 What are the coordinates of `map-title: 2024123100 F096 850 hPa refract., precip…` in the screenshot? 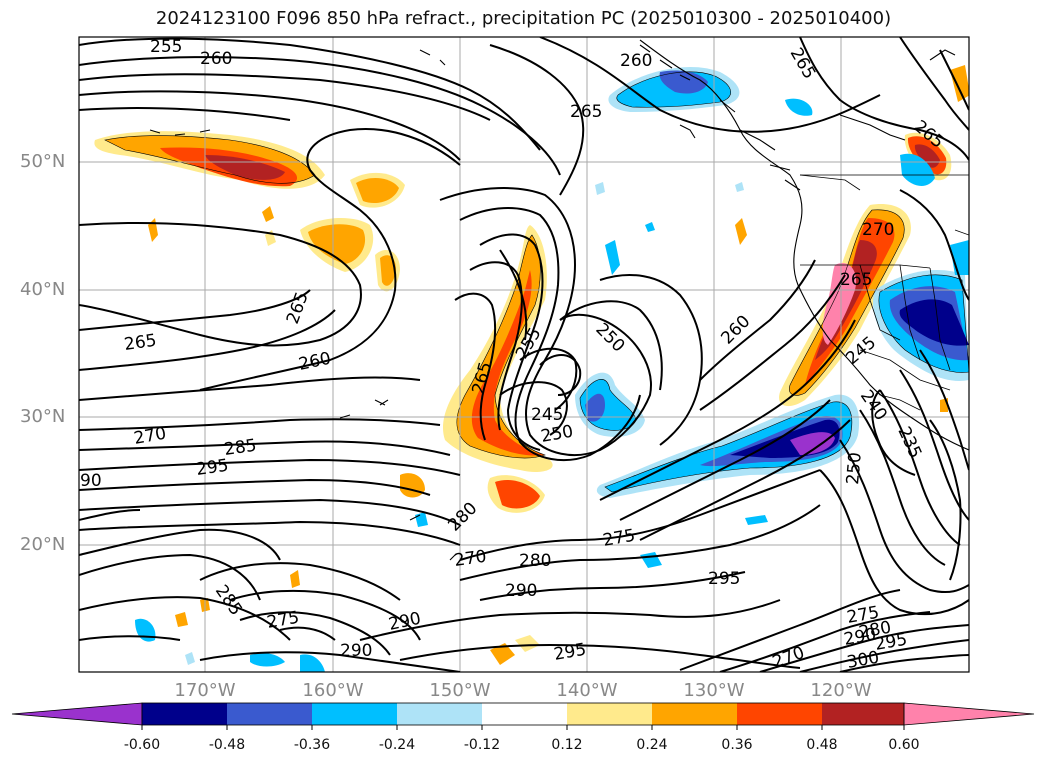 It's located at (523, 18).